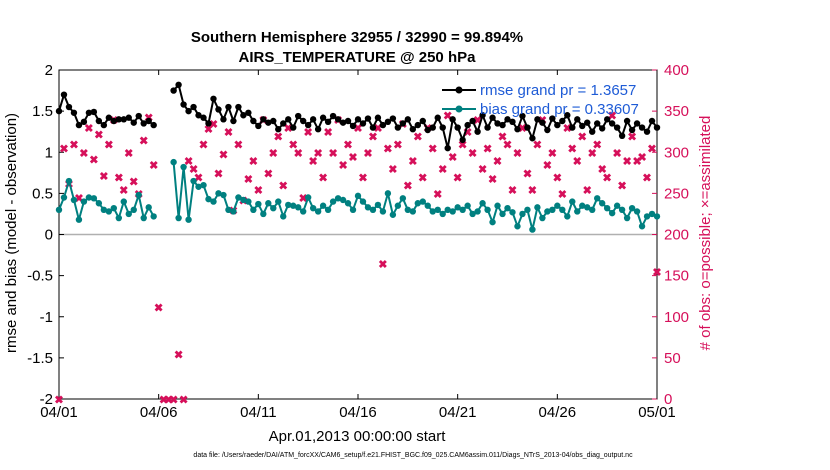  I want to click on y2-tick-label: 50, so click(672, 358).